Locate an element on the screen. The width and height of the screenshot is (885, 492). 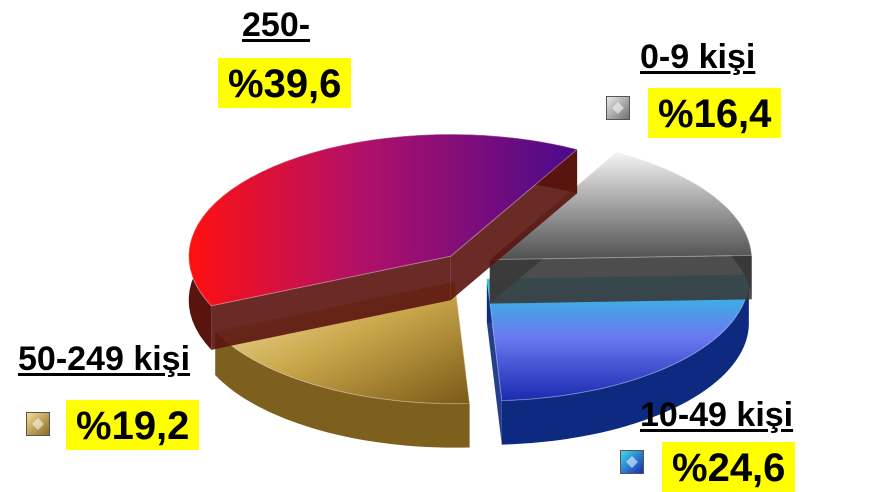
slice-10-49-side is located at coordinates (625, 359).